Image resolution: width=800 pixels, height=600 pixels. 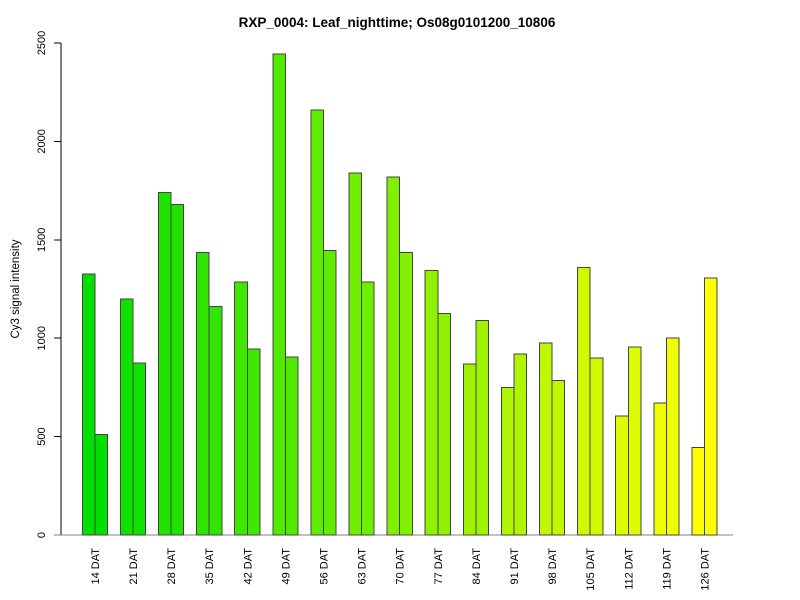 What do you see at coordinates (401, 566) in the screenshot?
I see `x-category-label: 70 DAT` at bounding box center [401, 566].